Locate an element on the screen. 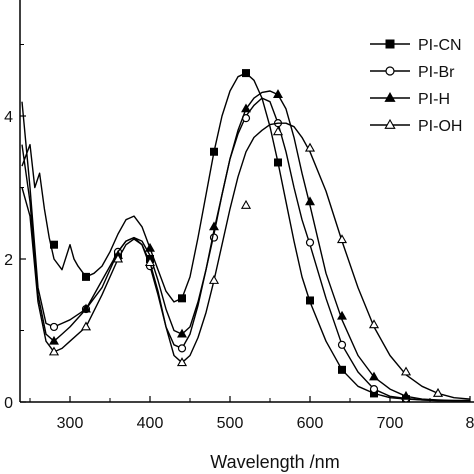 The width and height of the screenshot is (474, 474). x-tick-label: 300 is located at coordinates (70, 423).